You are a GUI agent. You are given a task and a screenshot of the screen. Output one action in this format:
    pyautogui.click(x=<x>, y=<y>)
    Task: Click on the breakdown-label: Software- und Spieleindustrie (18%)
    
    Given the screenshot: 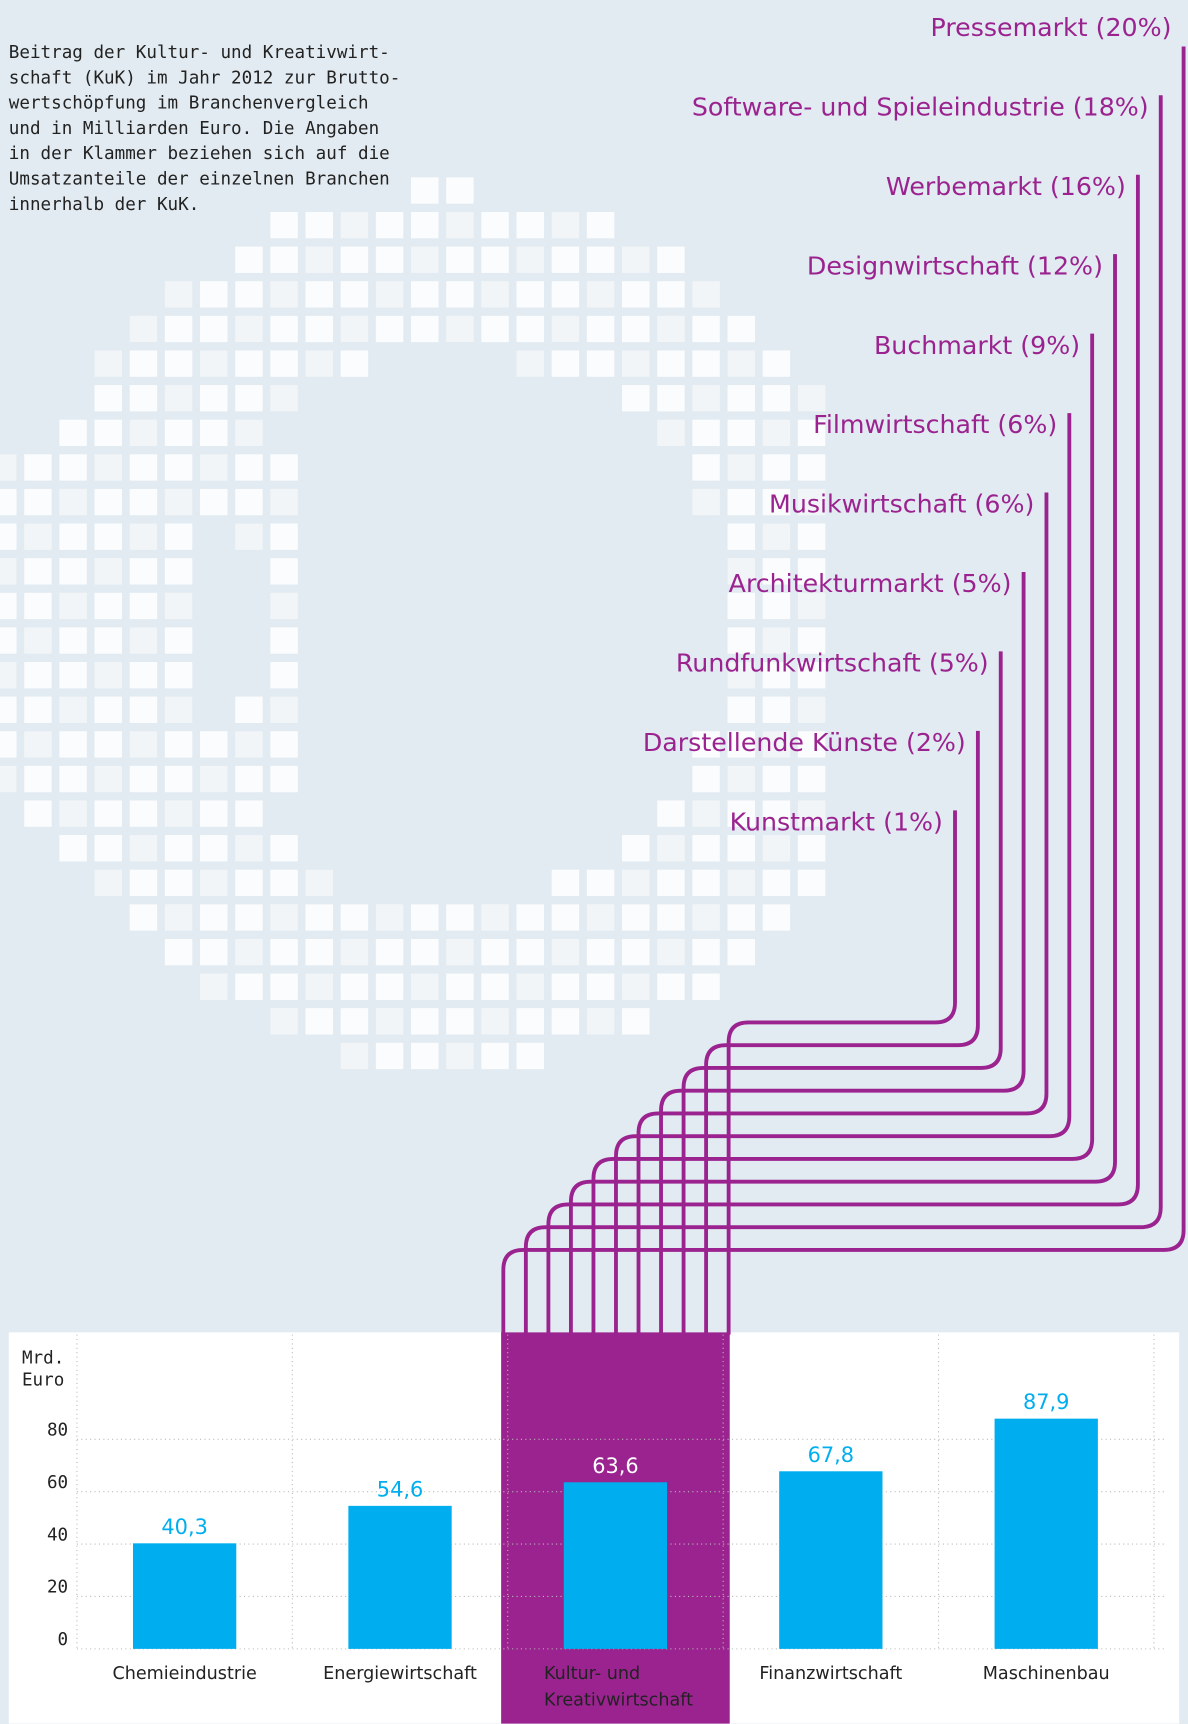 What is the action you would take?
    pyautogui.click(x=920, y=106)
    